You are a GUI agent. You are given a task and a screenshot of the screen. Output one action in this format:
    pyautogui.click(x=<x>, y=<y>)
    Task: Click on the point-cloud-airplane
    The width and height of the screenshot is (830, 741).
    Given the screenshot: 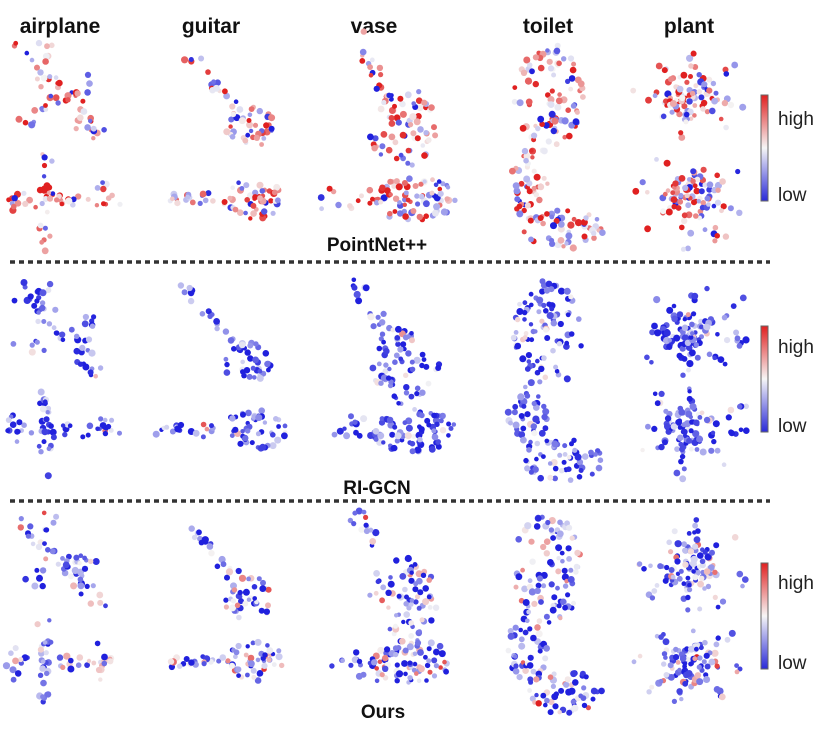 What is the action you would take?
    pyautogui.click(x=57, y=329)
    